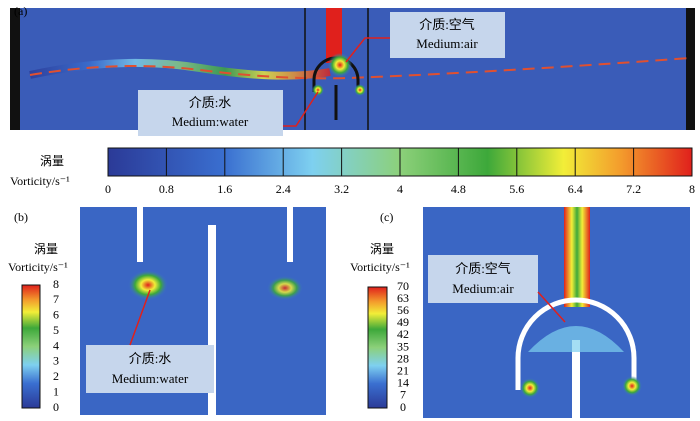 This screenshot has height=421, width=700. I want to click on colorbar-tick-label: 28, so click(403, 358).